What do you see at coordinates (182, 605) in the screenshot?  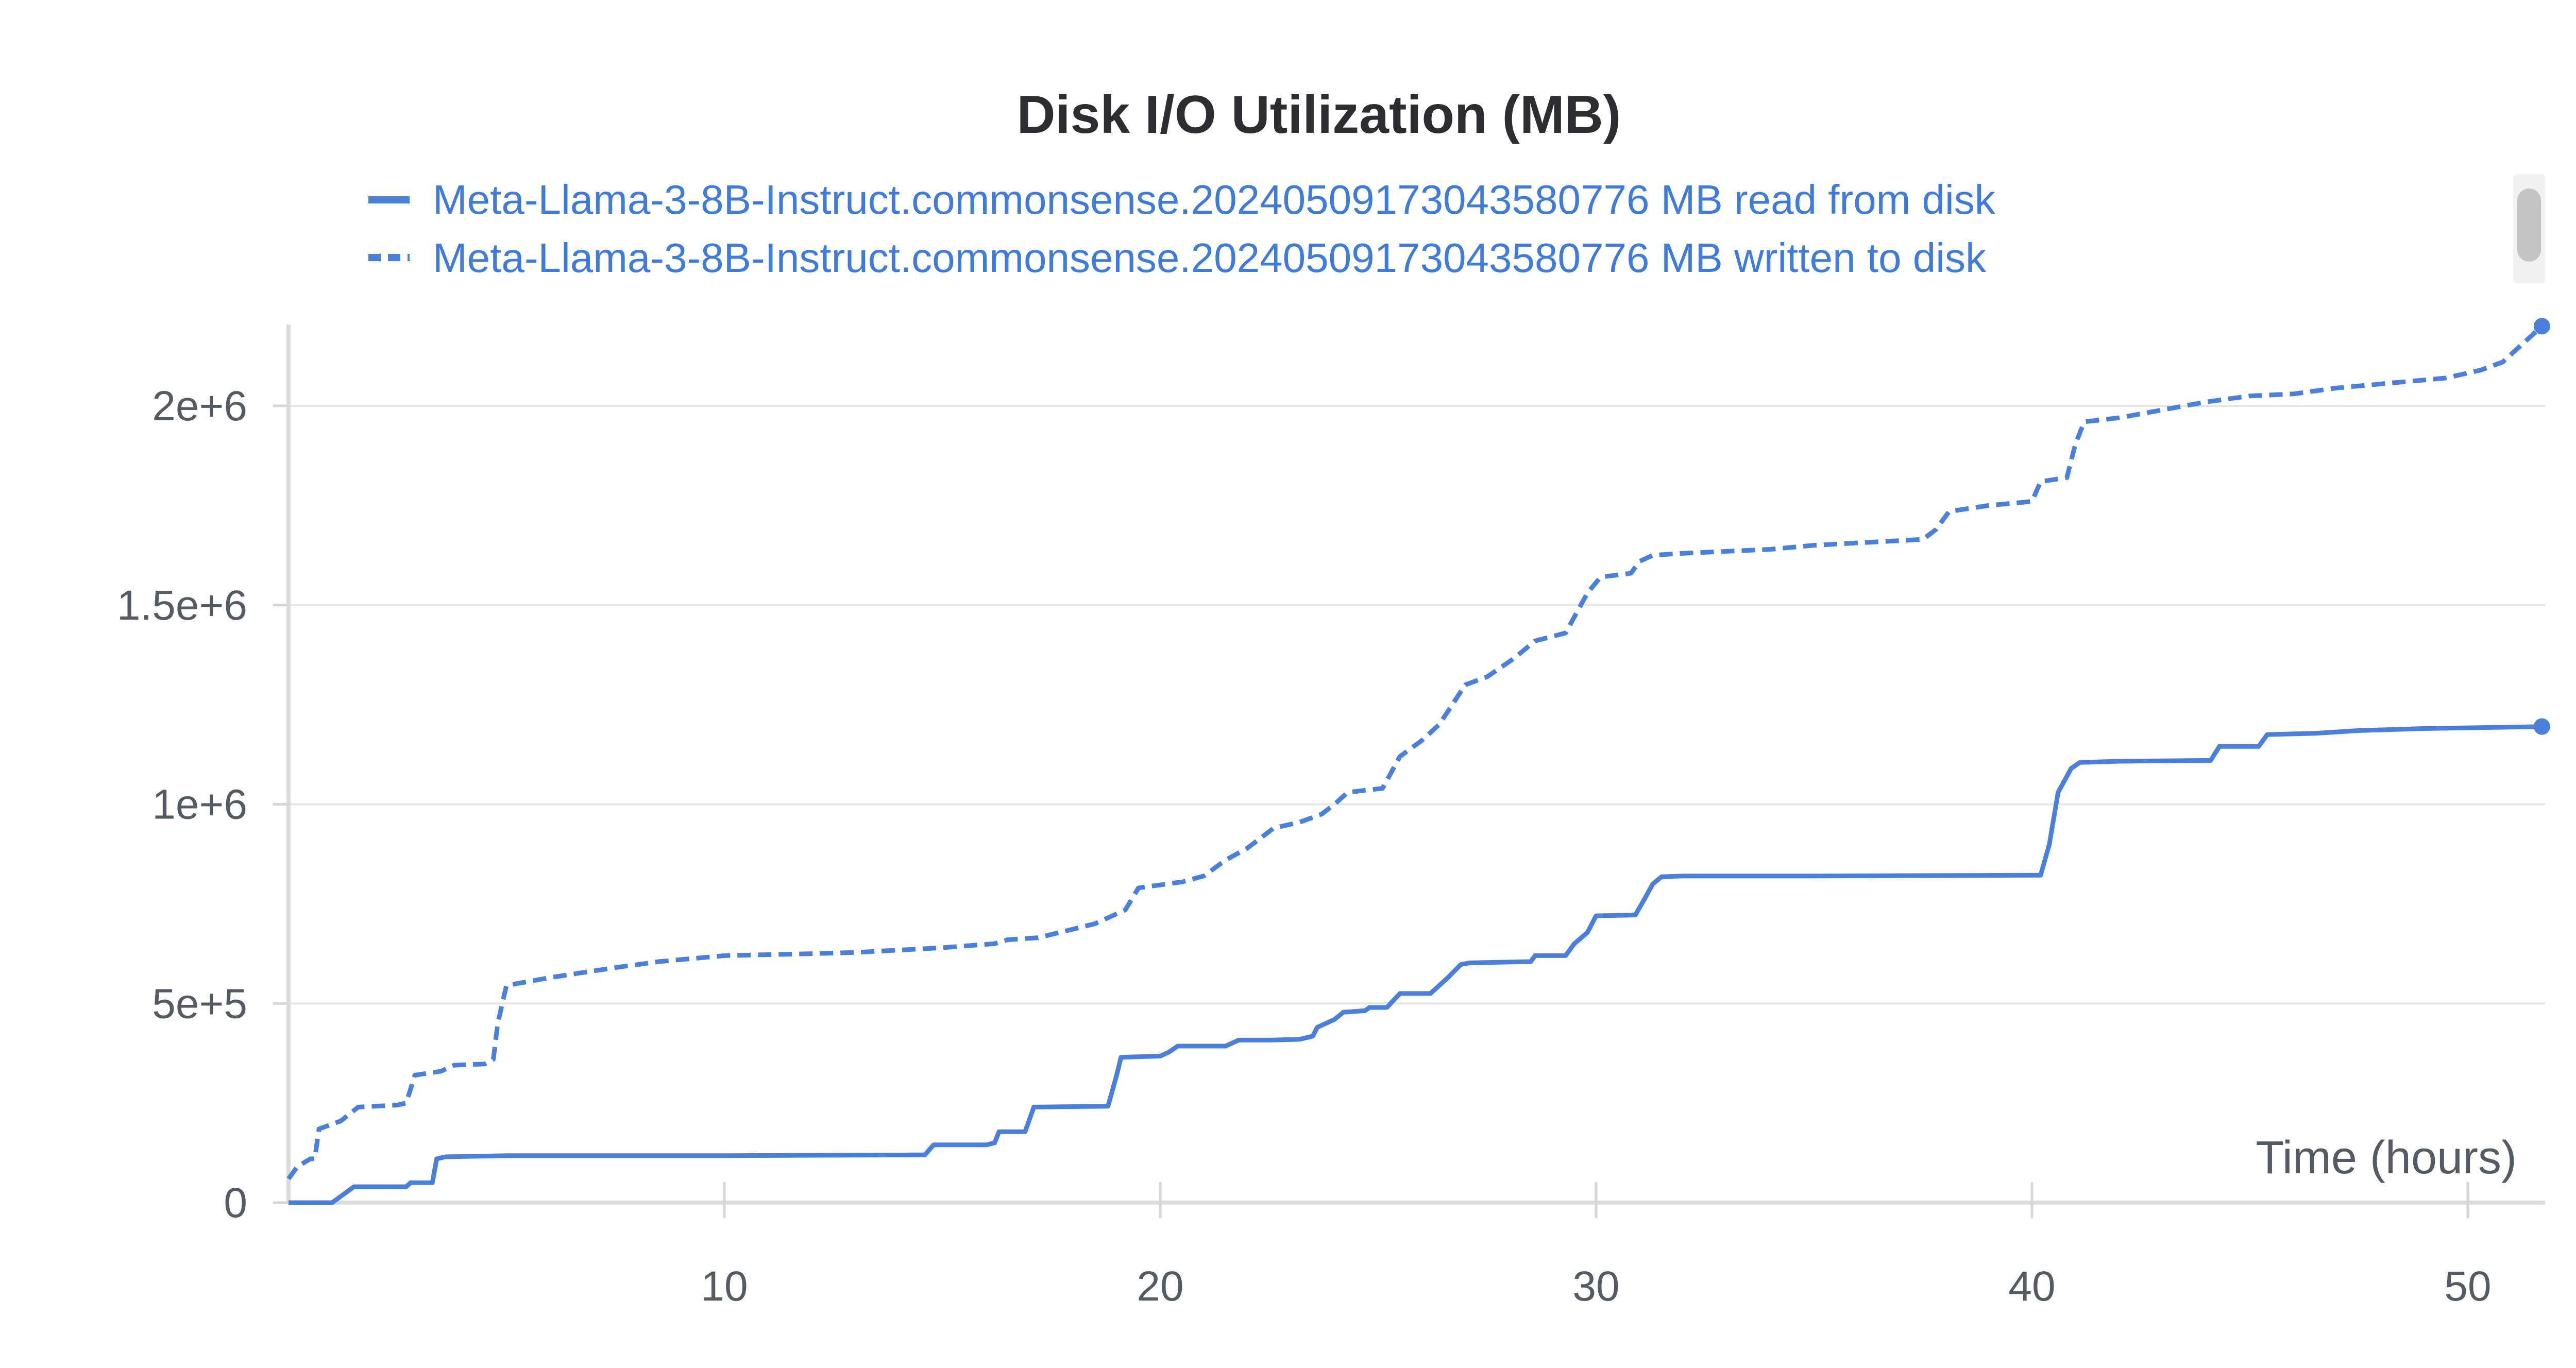 I see `y-tick-label: 1.5e+6` at bounding box center [182, 605].